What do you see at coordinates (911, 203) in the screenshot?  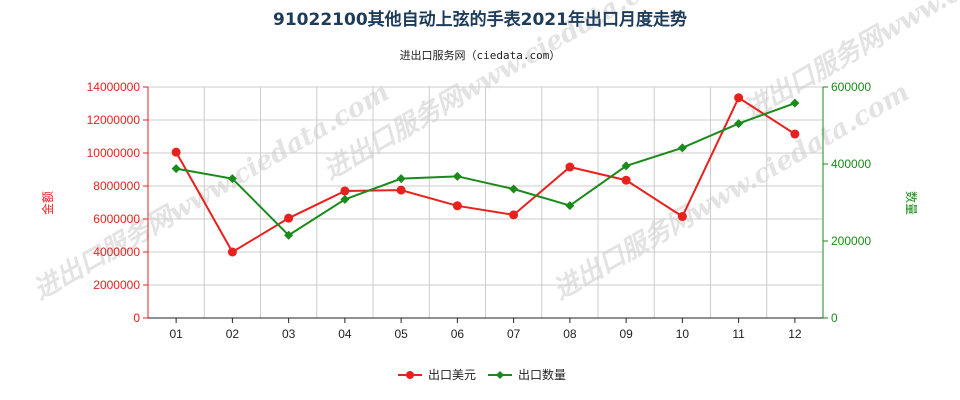 I see `y-right-axis-title: 数量` at bounding box center [911, 203].